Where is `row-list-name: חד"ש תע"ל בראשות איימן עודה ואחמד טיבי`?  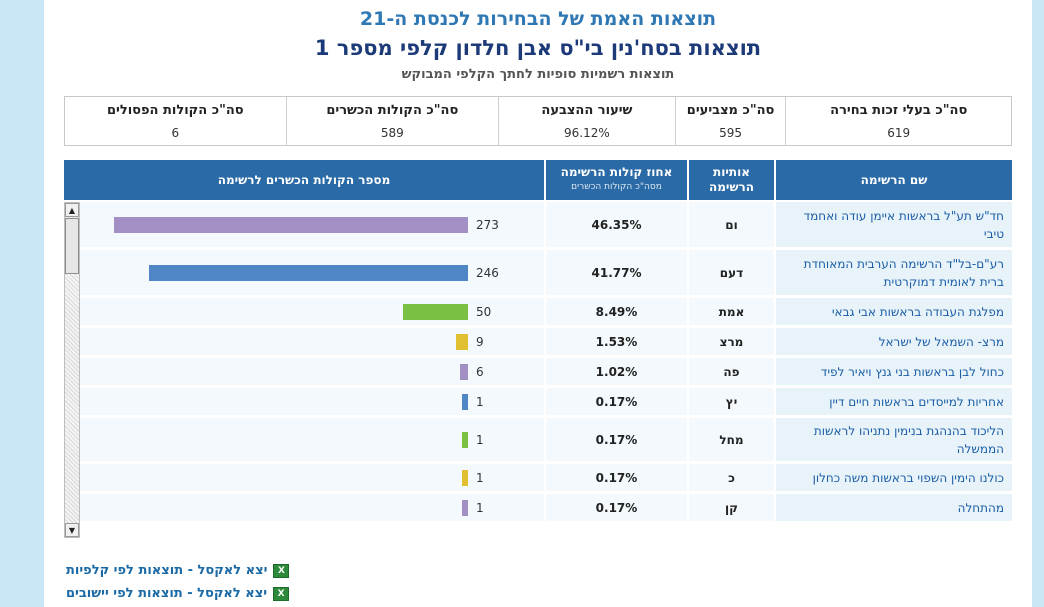 row-list-name: חד"ש תע"ל בראשות איימן עודה ואחמד טיבי is located at coordinates (893, 224).